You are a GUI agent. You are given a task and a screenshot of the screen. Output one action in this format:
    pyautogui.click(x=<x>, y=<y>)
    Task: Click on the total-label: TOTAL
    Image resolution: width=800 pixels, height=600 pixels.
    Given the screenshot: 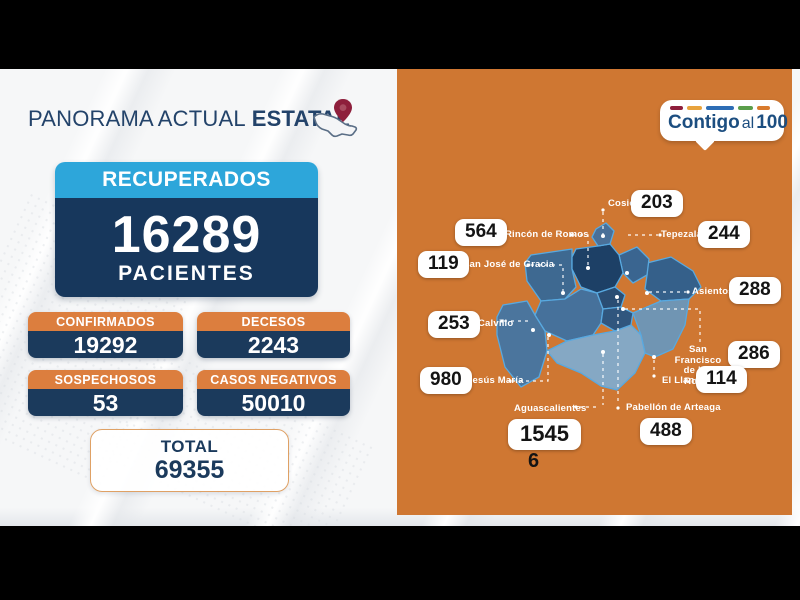 What is the action you would take?
    pyautogui.click(x=189, y=446)
    